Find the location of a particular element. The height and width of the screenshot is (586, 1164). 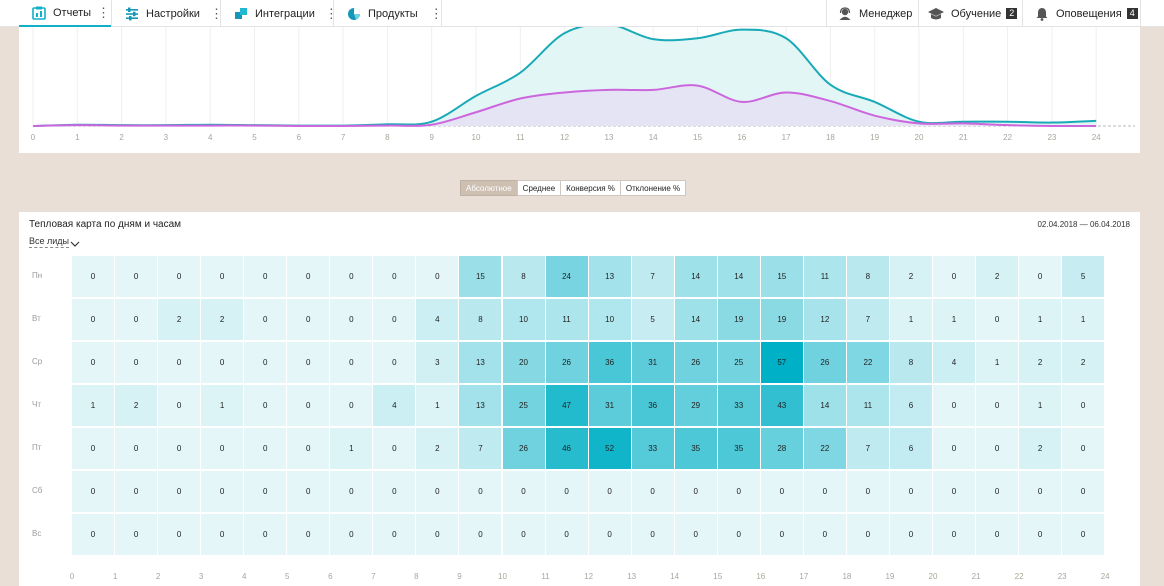

heatmap-cell: 5 is located at coordinates (1083, 276).